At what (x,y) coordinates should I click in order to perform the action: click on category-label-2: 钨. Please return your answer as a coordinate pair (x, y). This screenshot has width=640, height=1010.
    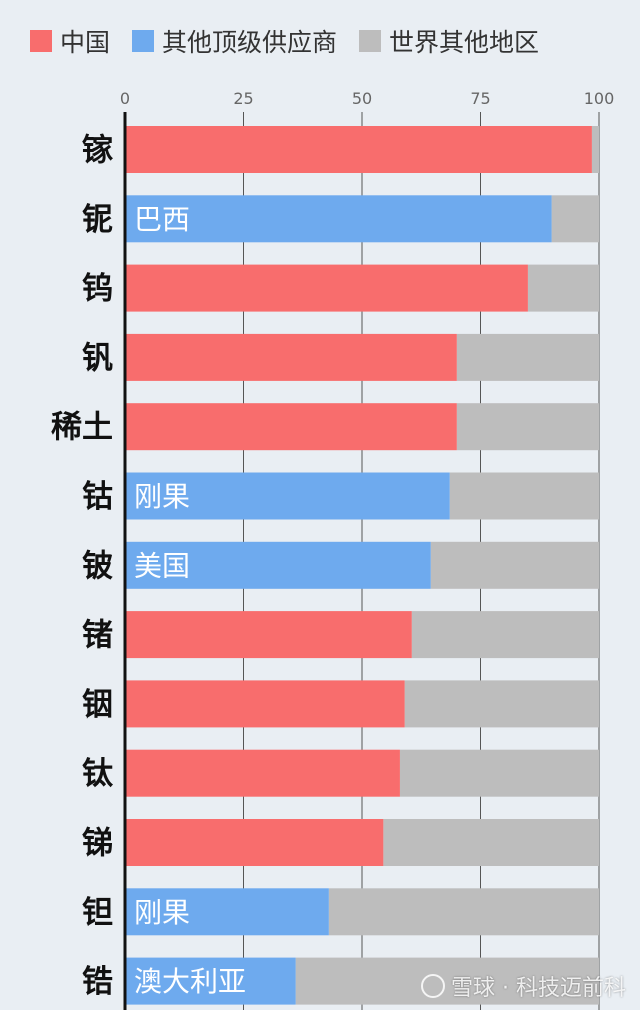
    Looking at the image, I should click on (97, 289).